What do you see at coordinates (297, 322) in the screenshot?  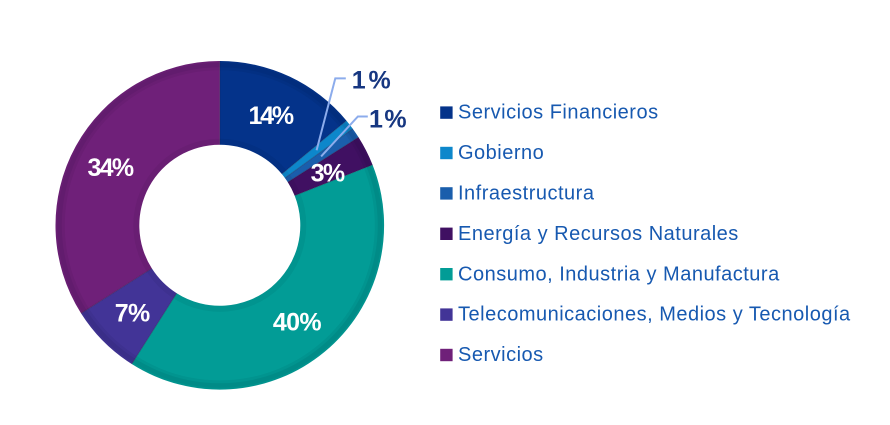 I see `svg-text: 40%` at bounding box center [297, 322].